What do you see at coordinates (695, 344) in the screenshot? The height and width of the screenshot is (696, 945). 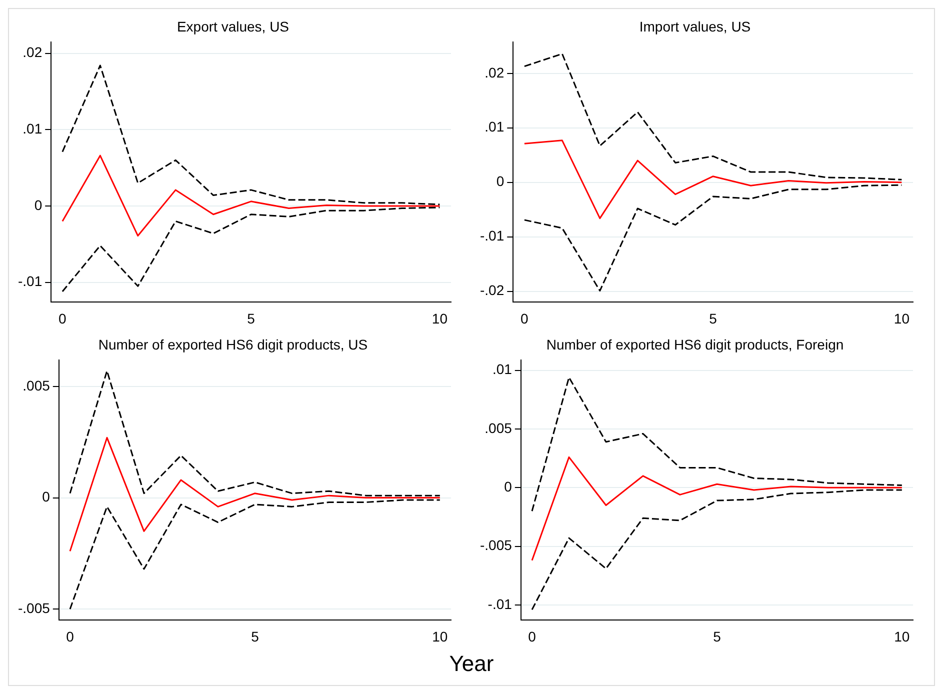 I see `chart-title: Number of exported HS6 digit products, Foreign` at bounding box center [695, 344].